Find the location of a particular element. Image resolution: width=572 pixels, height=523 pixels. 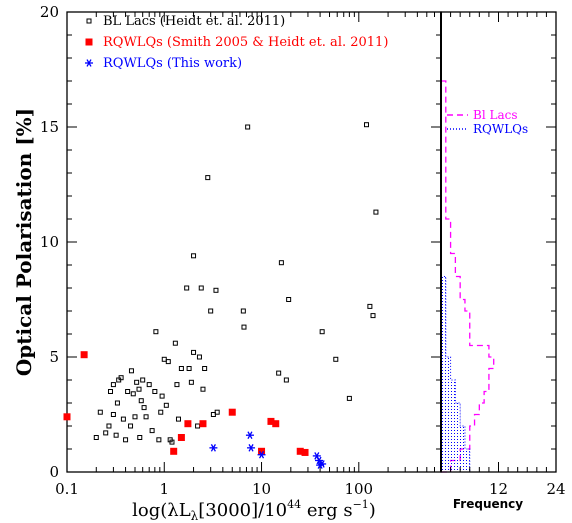

y-tick-label: 0 is located at coordinates (54, 472).